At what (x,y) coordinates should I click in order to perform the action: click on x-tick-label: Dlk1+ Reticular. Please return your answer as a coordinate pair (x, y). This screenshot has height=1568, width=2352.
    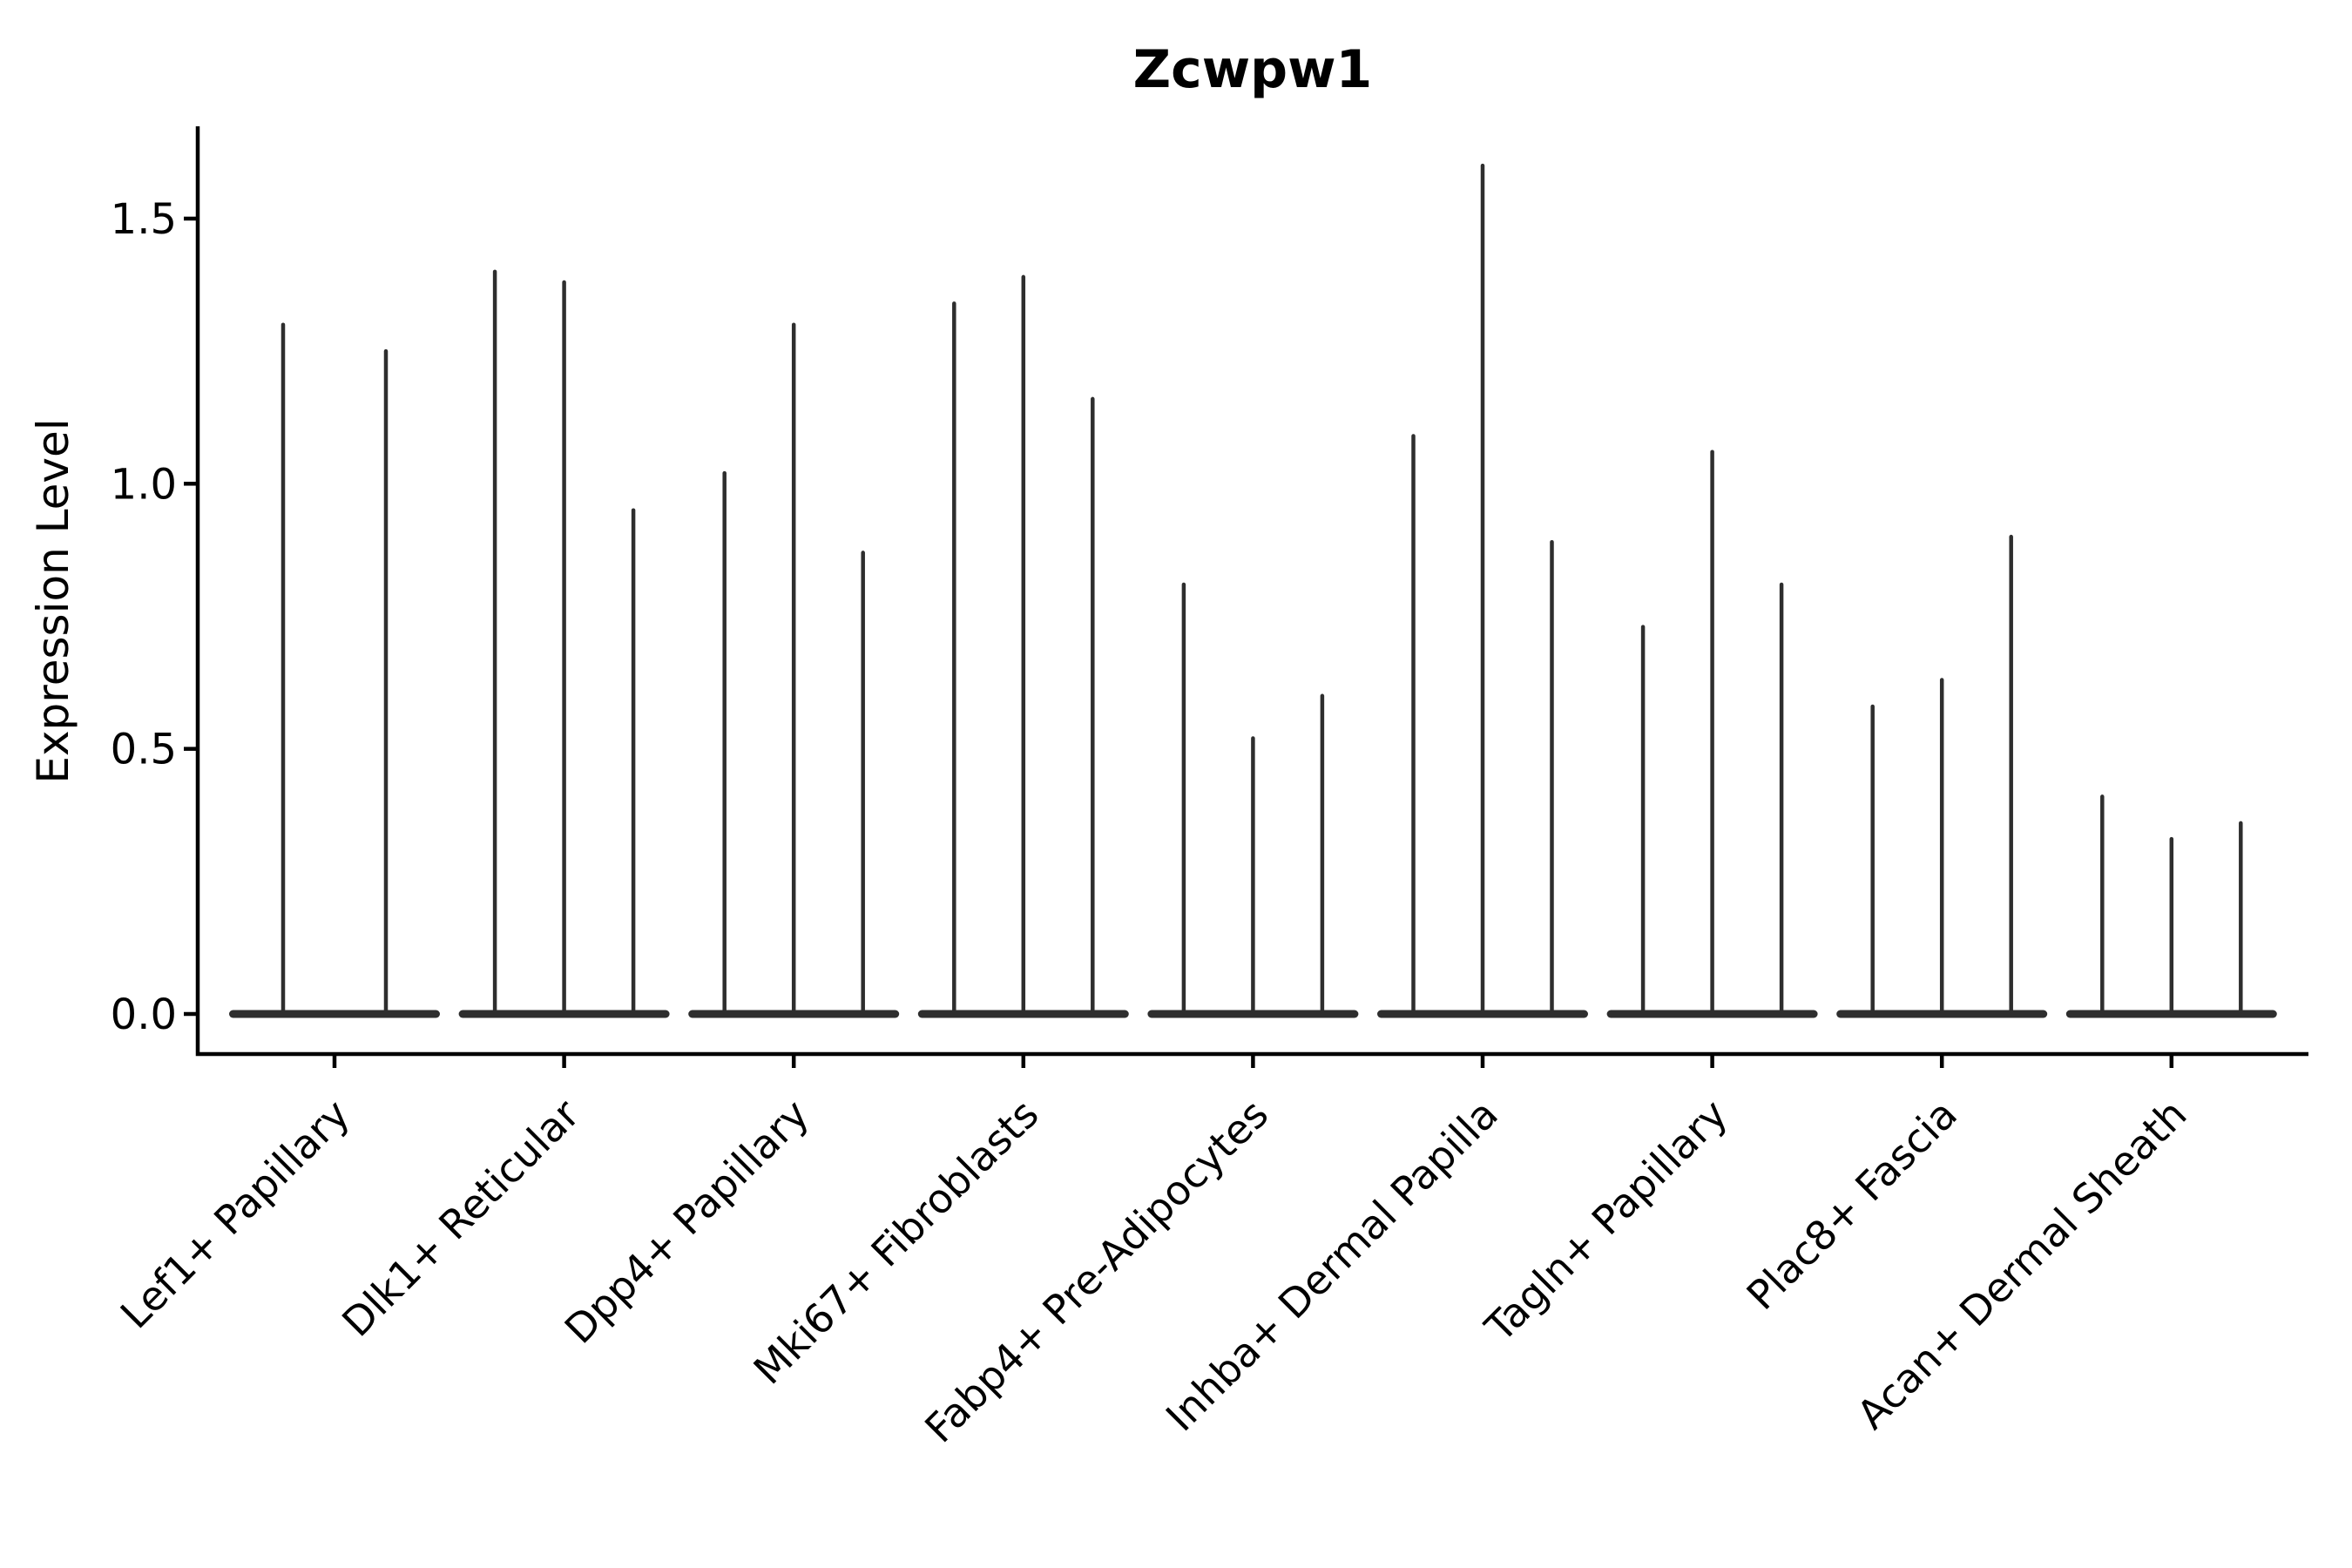
    Looking at the image, I should click on (460, 1218).